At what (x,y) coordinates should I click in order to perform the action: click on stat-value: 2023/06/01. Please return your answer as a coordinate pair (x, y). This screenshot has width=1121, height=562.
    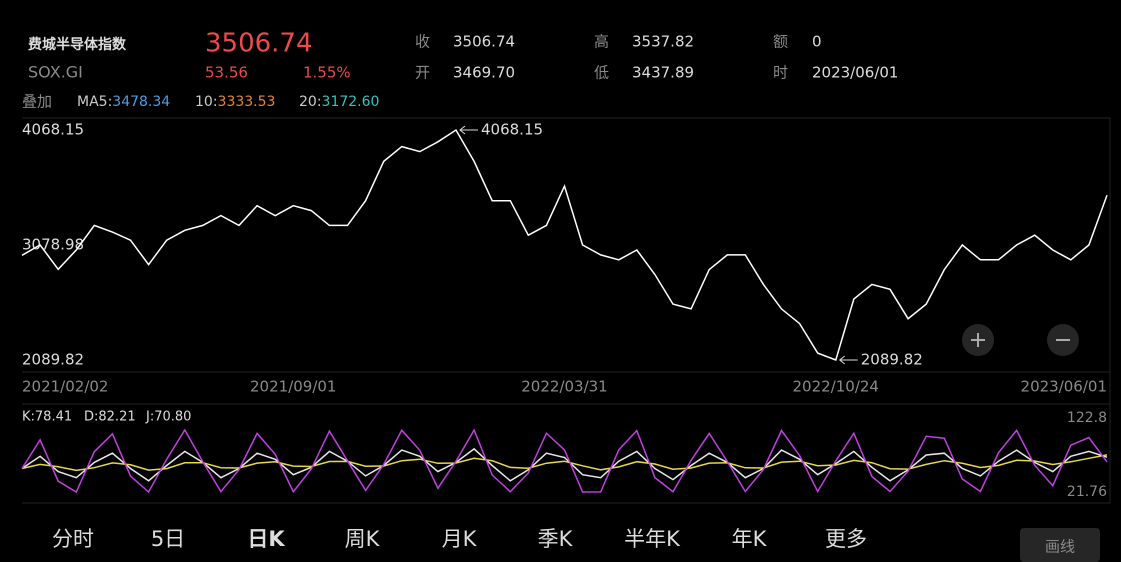
    Looking at the image, I should click on (855, 73).